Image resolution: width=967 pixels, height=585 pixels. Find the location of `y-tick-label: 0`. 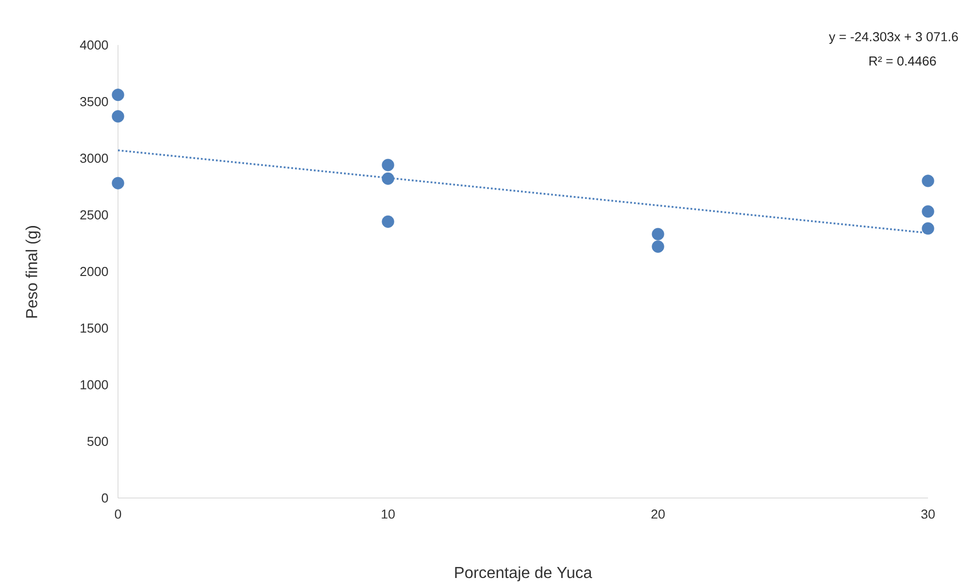

y-tick-label: 0 is located at coordinates (105, 498).